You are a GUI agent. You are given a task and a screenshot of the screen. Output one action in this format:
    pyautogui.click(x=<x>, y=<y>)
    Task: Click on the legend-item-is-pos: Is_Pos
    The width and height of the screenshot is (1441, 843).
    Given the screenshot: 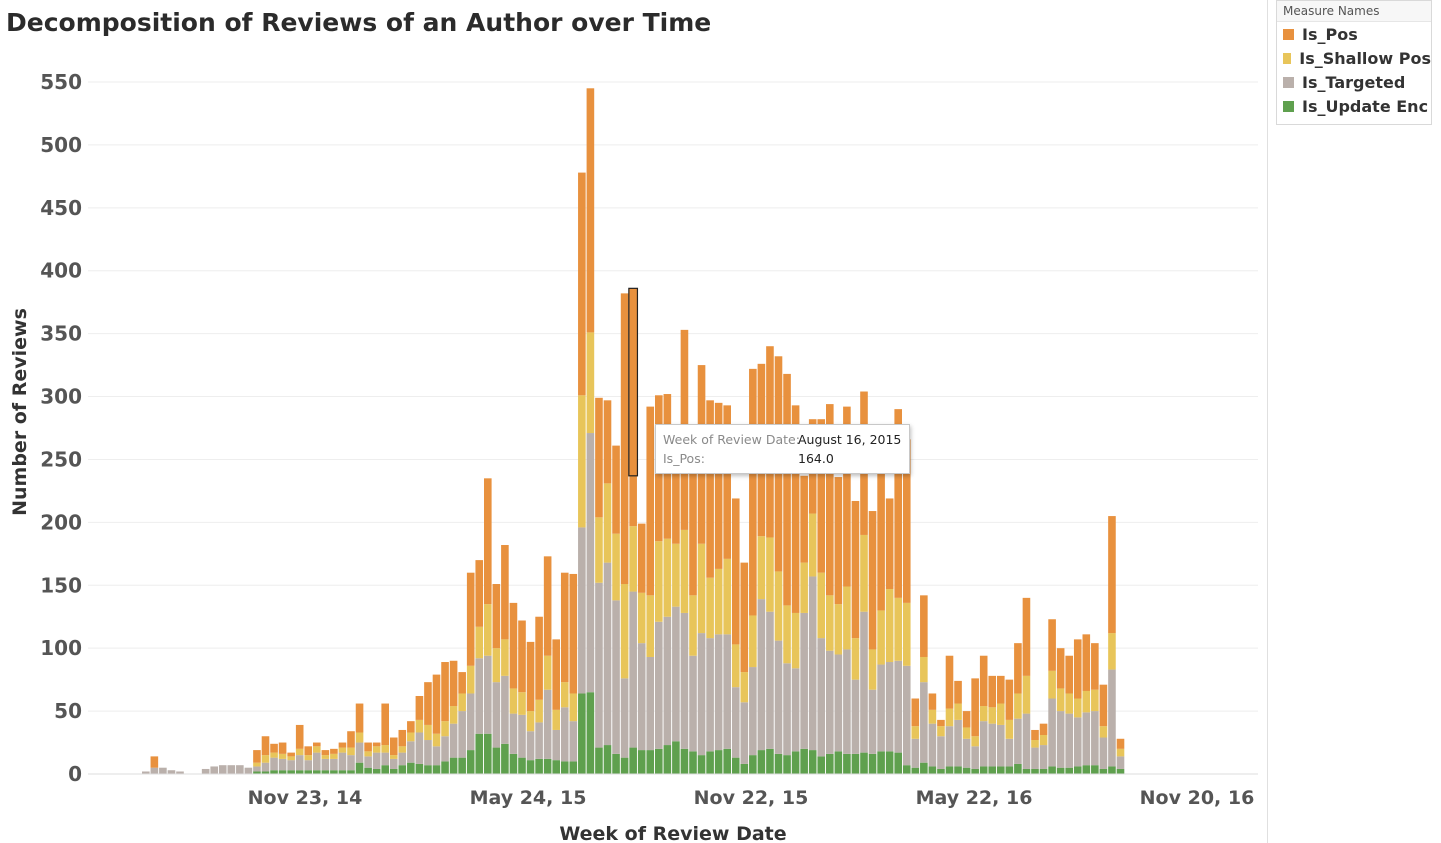 What is the action you would take?
    pyautogui.click(x=1354, y=34)
    